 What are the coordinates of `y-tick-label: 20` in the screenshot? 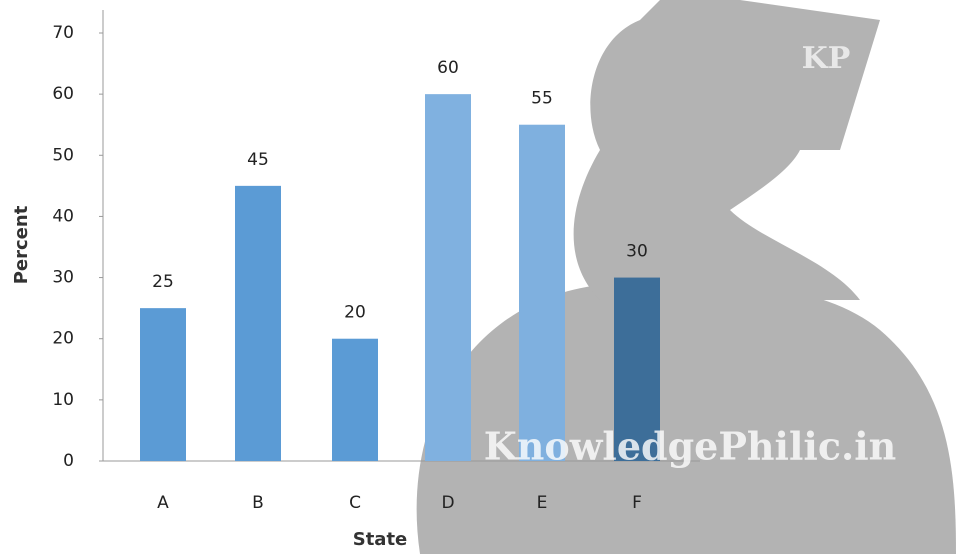 It's located at (63, 339).